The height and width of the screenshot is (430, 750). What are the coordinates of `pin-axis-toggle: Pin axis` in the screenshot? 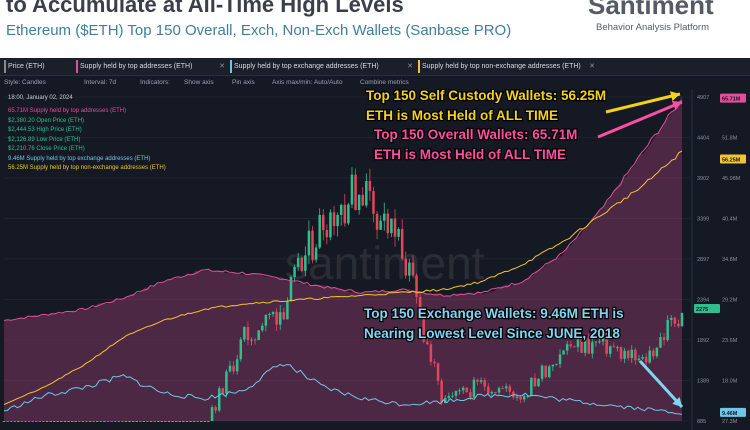 It's located at (243, 82).